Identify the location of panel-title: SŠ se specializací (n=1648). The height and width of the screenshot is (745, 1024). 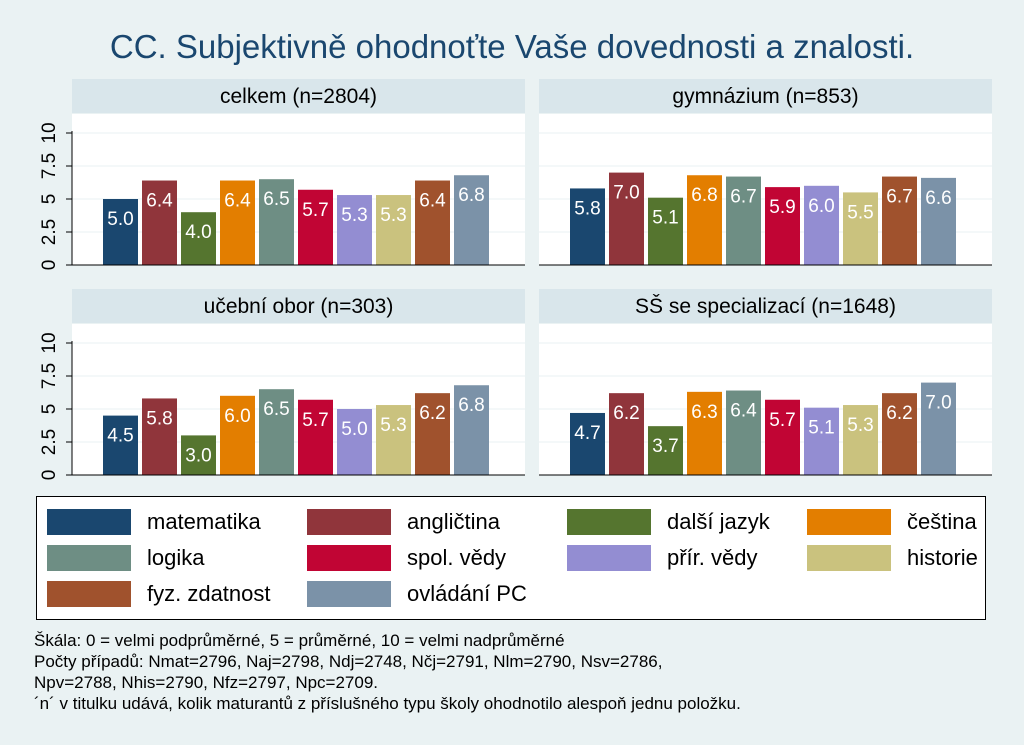
(765, 306).